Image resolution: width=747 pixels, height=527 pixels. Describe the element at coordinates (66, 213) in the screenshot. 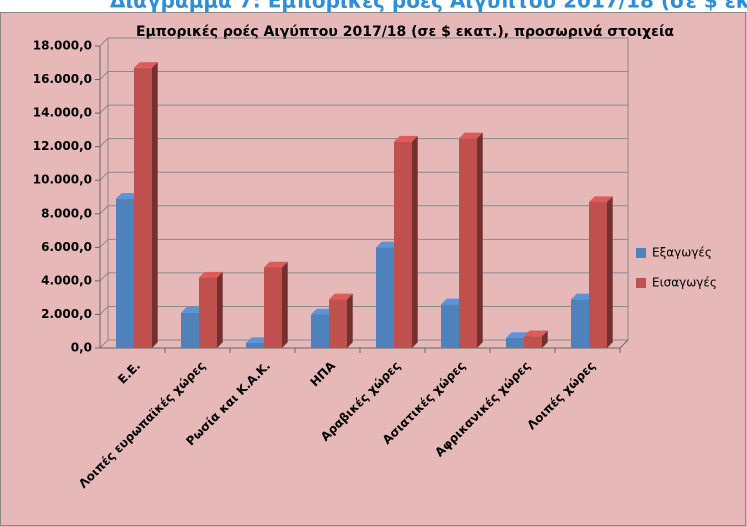

I see `y-tick-label: 8.000,0` at that location.